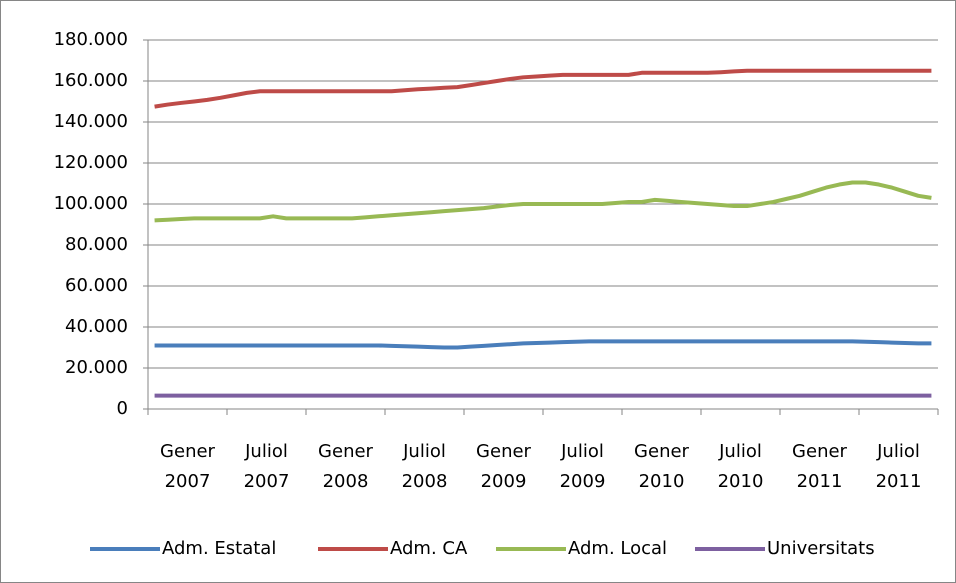  What do you see at coordinates (91, 80) in the screenshot?
I see `y-tick-label: 160.000` at bounding box center [91, 80].